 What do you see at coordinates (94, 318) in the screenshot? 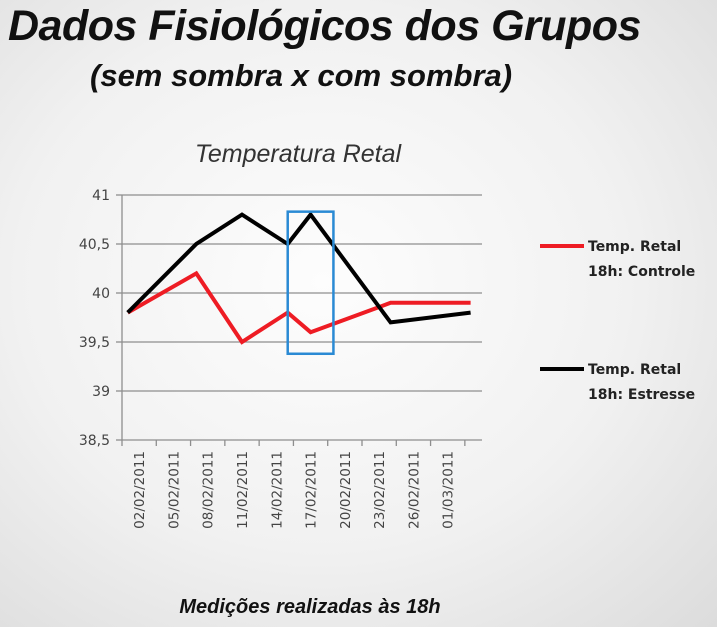
I see `y-axis-ticks: 38,5 39 39,5 40 40,5 41` at bounding box center [94, 318].